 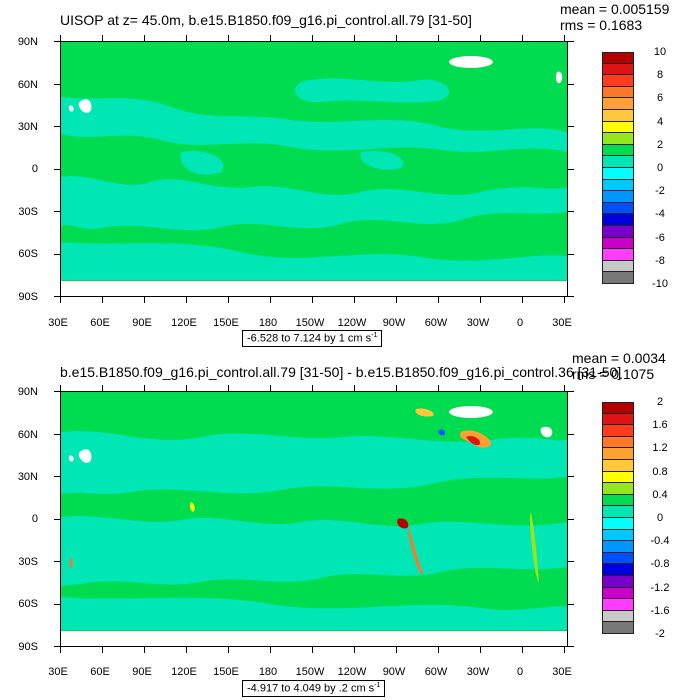 I want to click on lon-label: 90W, so click(x=394, y=323).